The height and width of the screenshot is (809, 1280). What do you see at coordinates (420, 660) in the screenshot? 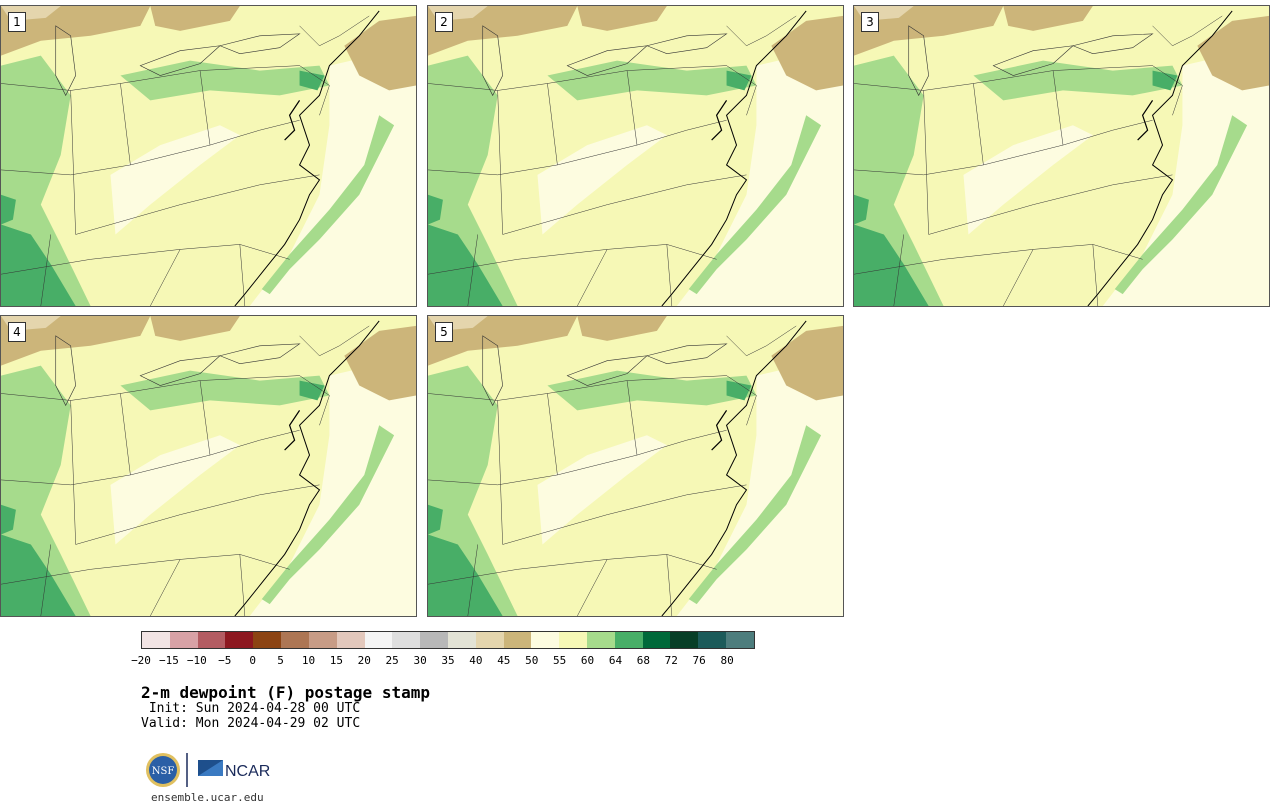
I see `colorbar-tick-label: 30` at bounding box center [420, 660].